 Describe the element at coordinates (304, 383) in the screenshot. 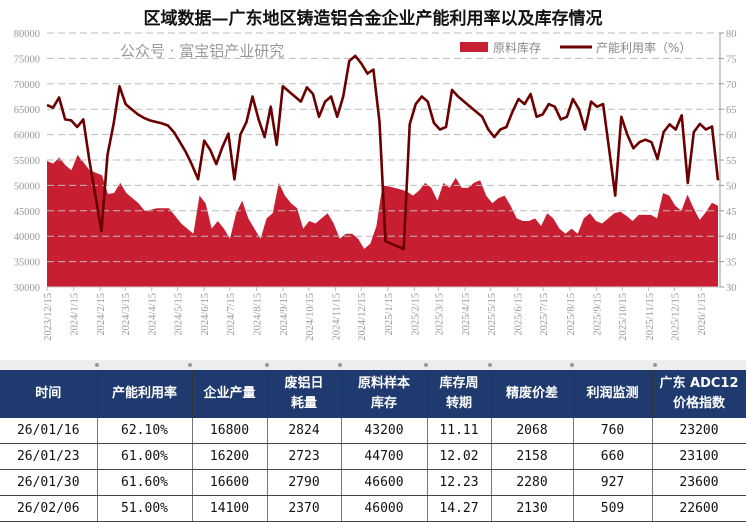

I see `column-header-line: 废铝日` at that location.